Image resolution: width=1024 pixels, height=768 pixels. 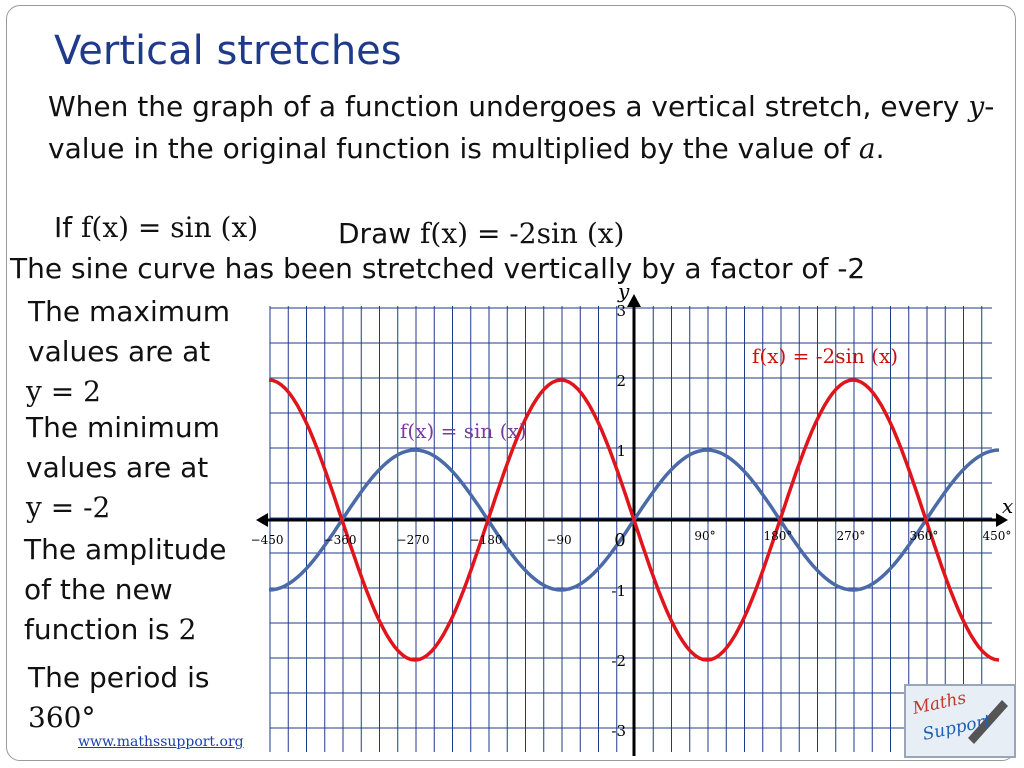 I want to click on x-tick-label: −180, so click(x=486, y=540).